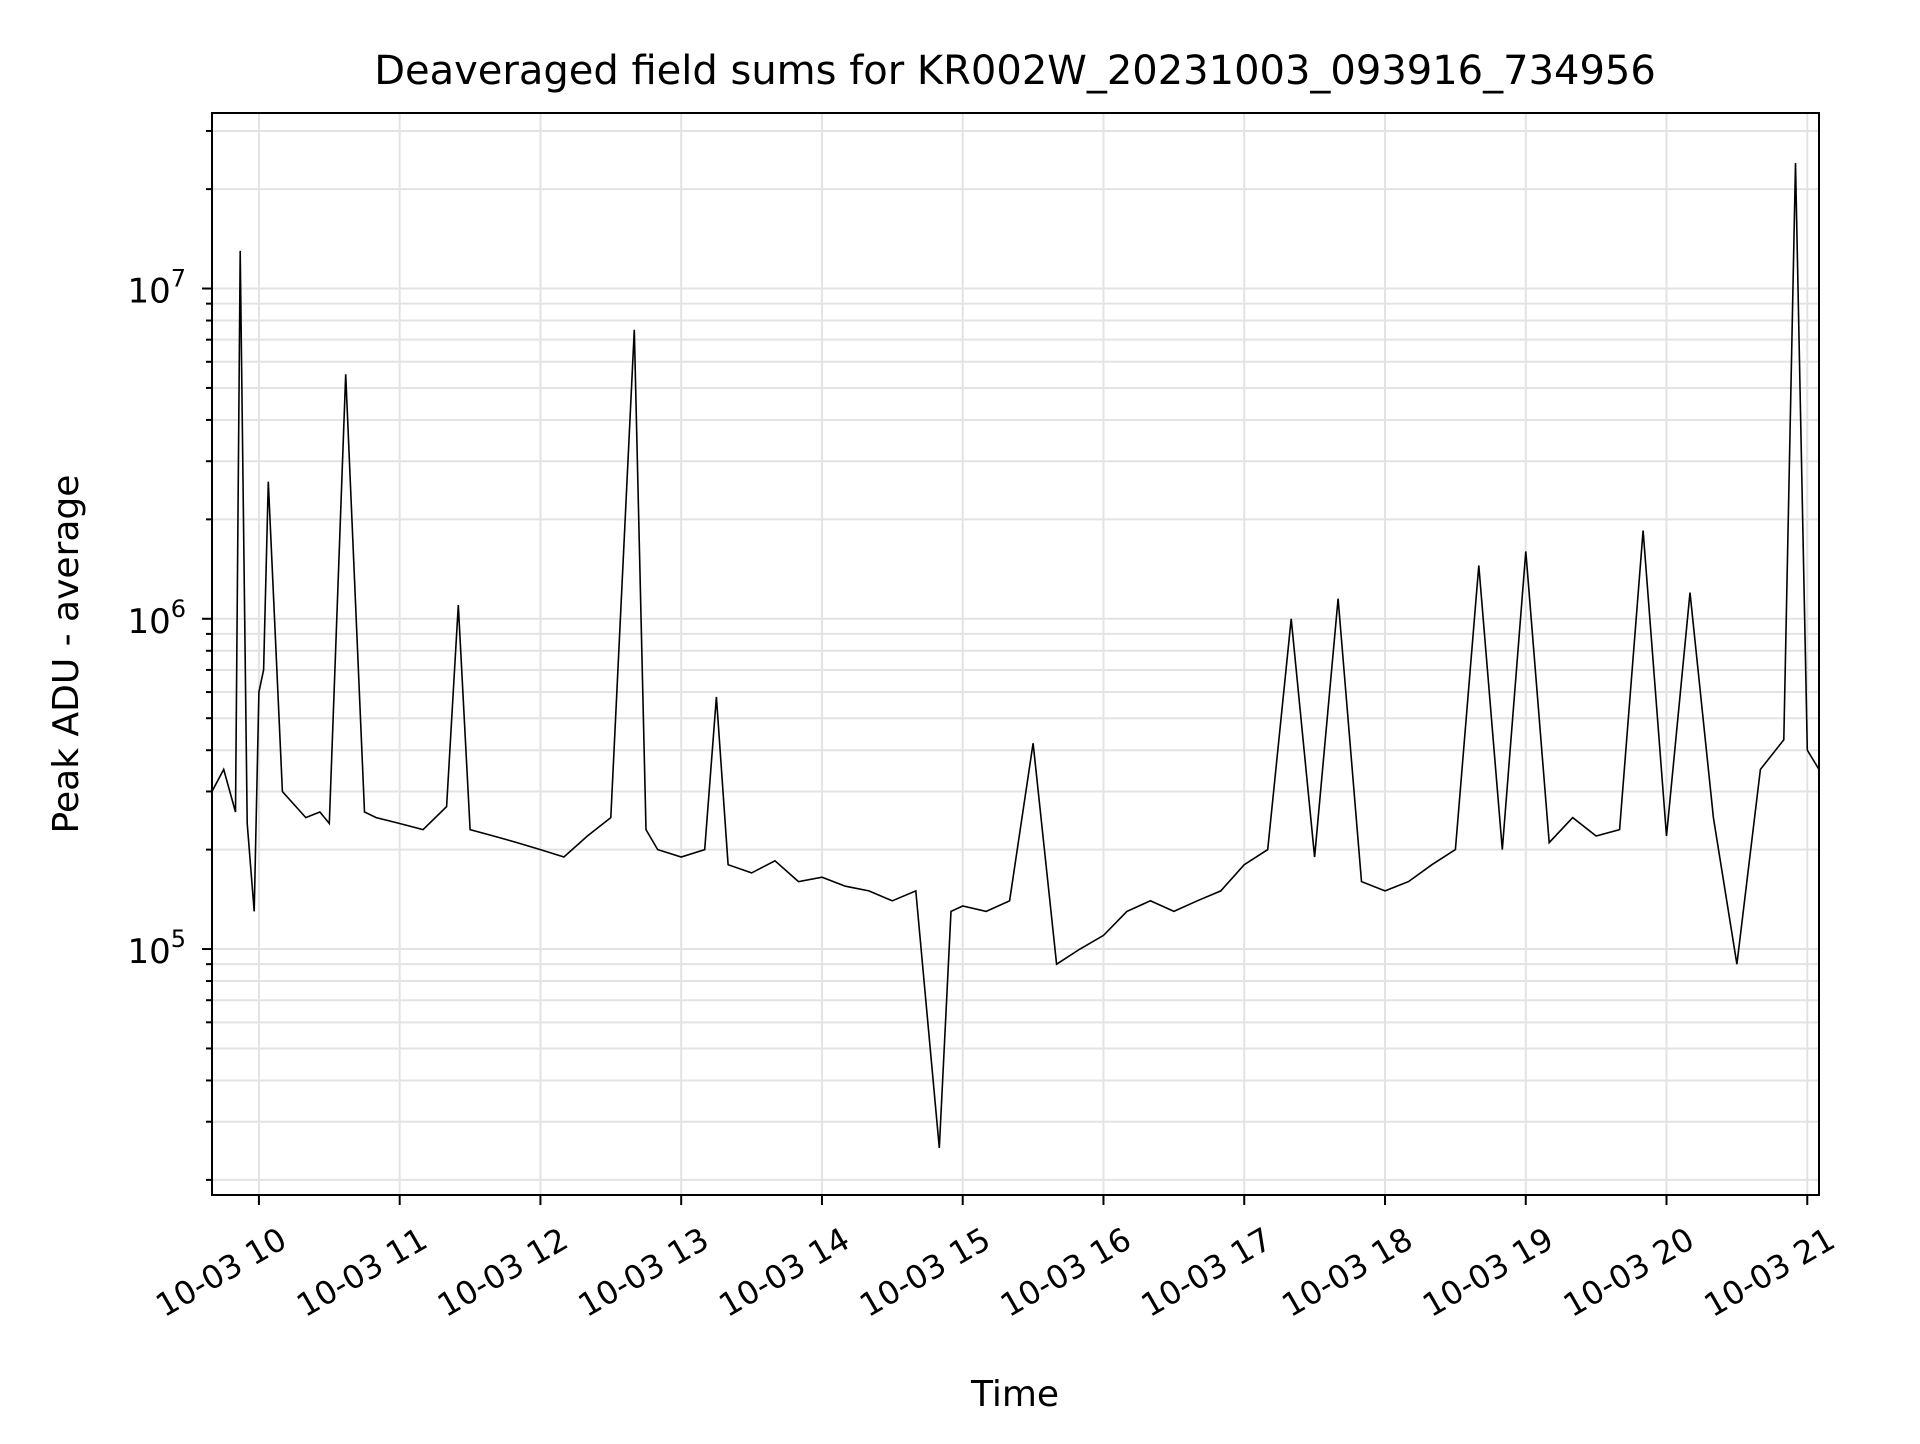 The height and width of the screenshot is (1444, 1920). What do you see at coordinates (1014, 1394) in the screenshot?
I see `x-axis-label: Time` at bounding box center [1014, 1394].